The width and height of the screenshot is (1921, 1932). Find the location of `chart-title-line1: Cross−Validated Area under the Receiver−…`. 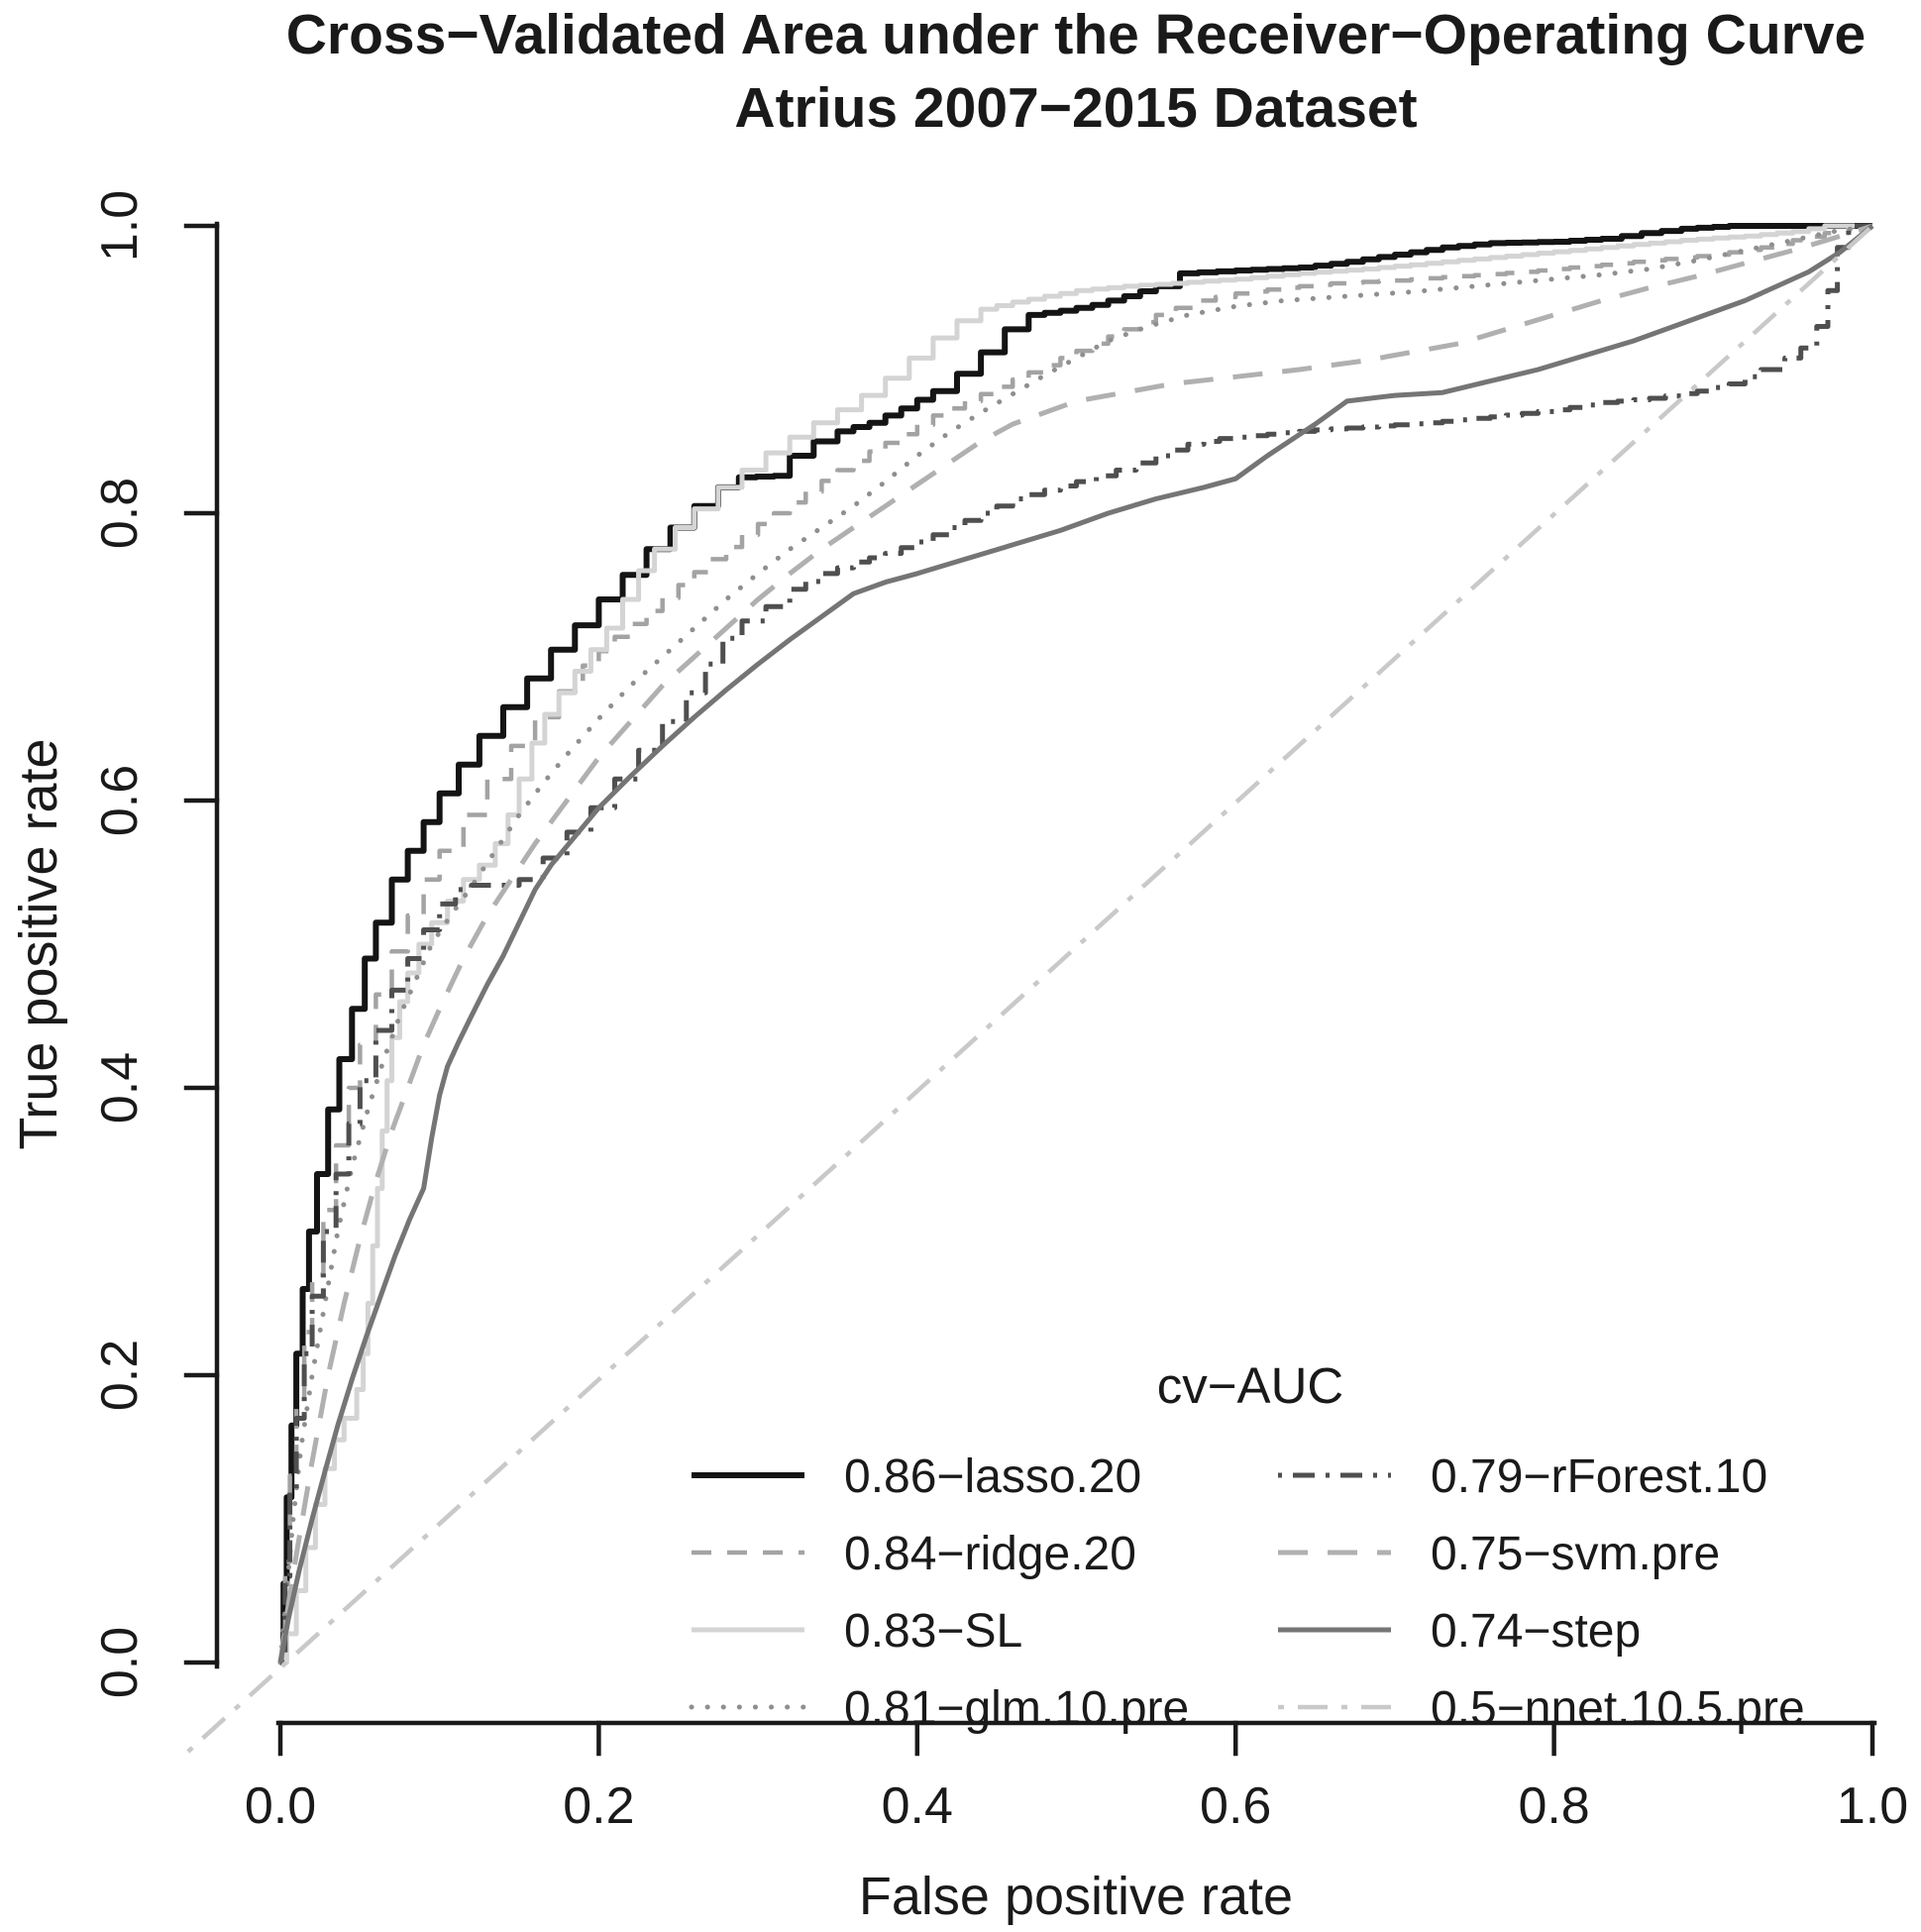

chart-title-line1: Cross−Validated Area under the Receiver−… is located at coordinates (1076, 35).